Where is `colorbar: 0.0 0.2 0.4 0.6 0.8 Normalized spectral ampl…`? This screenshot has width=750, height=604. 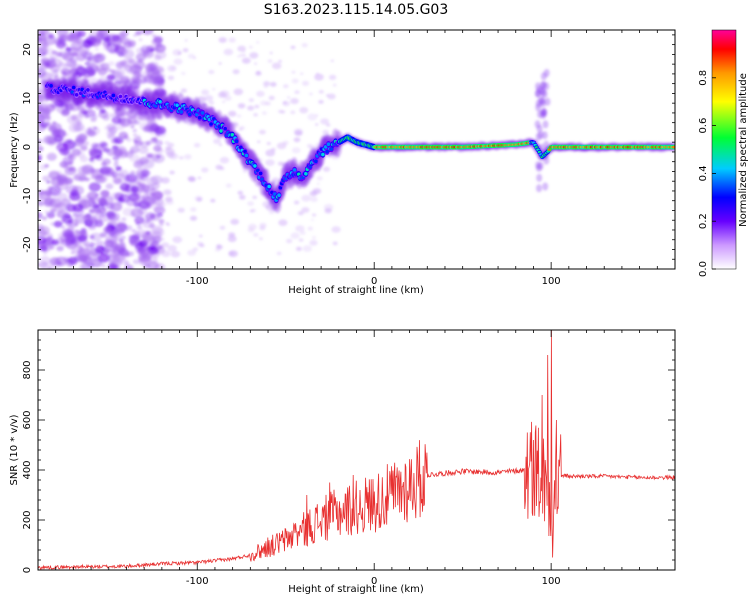
colorbar: 0.0 0.2 0.4 0.6 0.8 Normalized spectral ampl… is located at coordinates (723, 153).